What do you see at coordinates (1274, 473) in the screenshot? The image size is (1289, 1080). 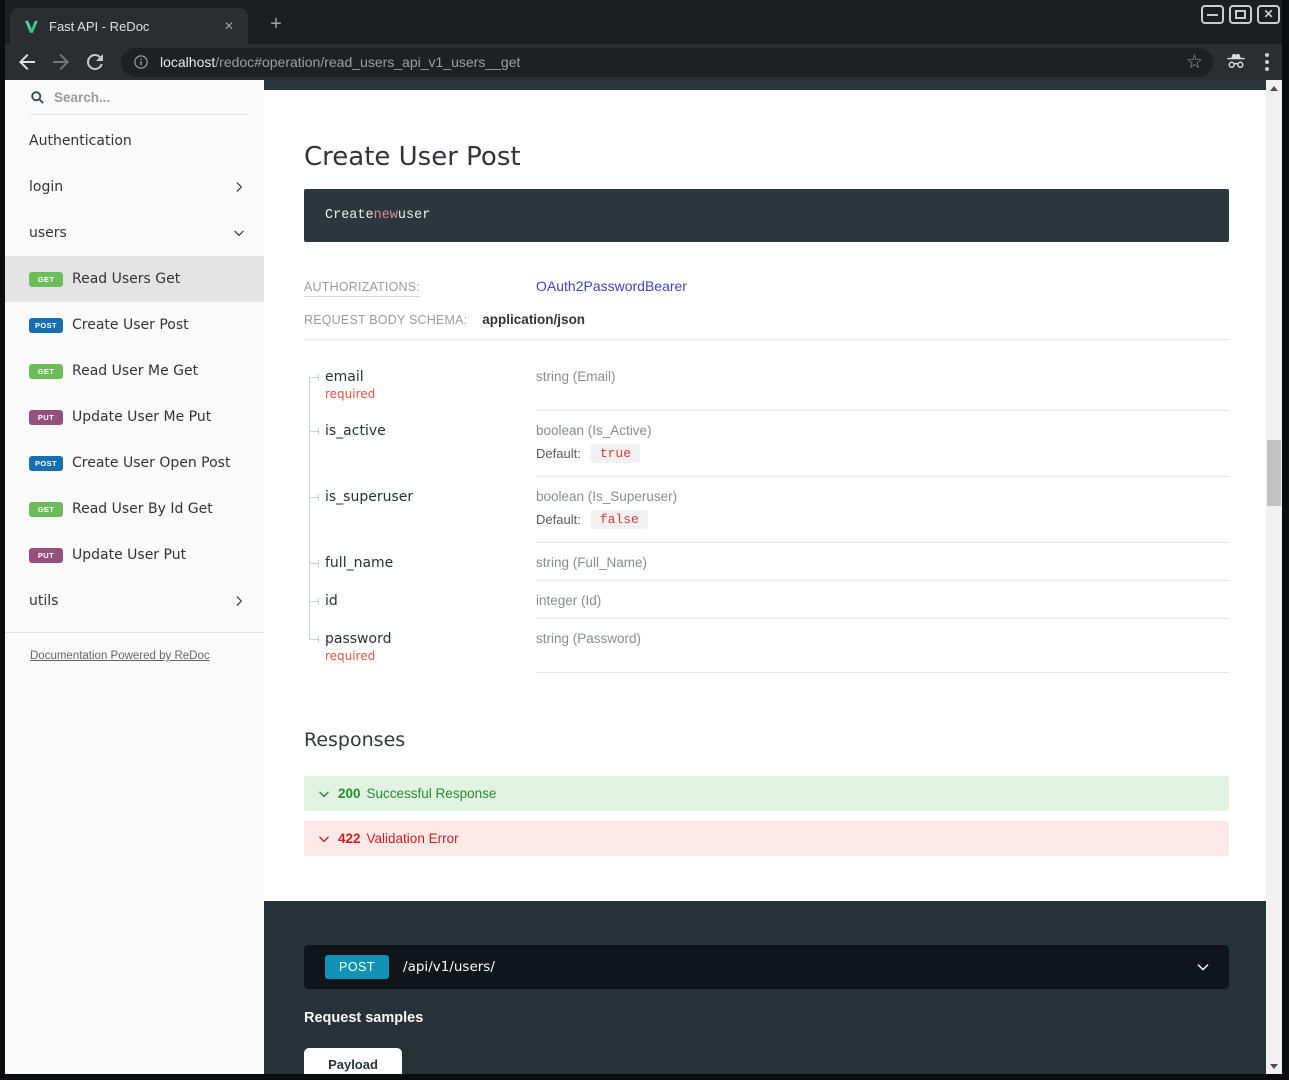 I see `scrollbar-thumb` at bounding box center [1274, 473].